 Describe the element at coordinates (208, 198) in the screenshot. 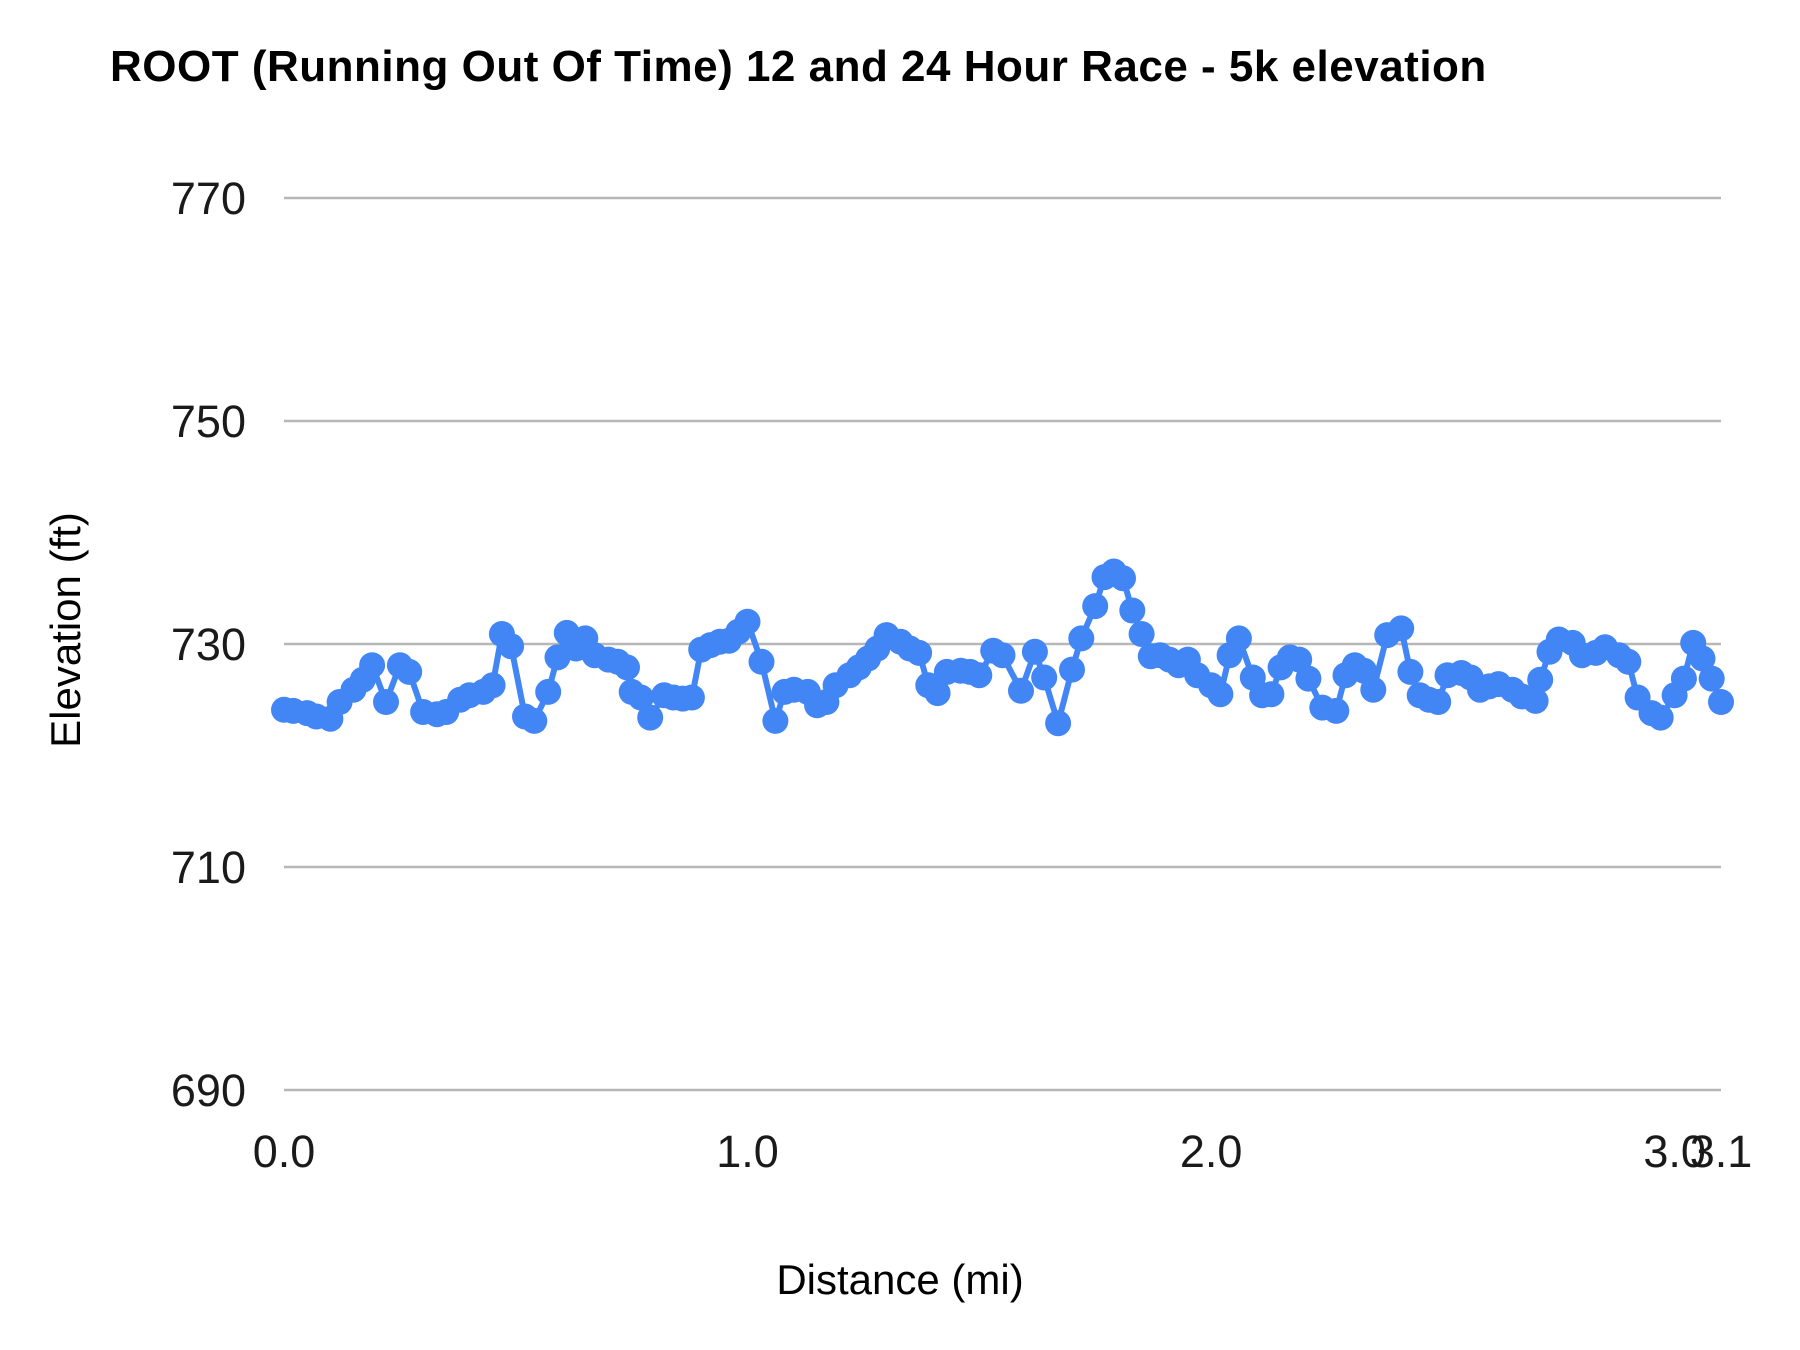

I see `y-tick-label-770: 770` at that location.